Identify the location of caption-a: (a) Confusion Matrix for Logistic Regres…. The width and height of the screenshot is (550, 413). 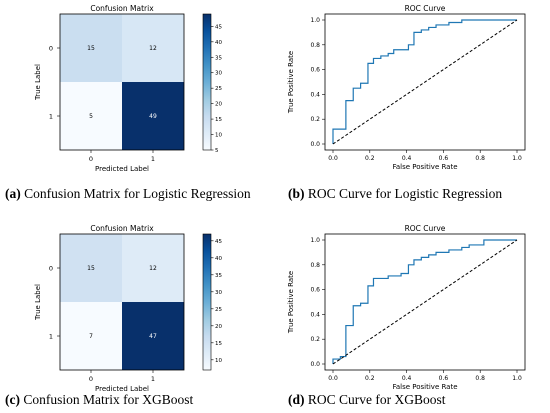
(128, 194).